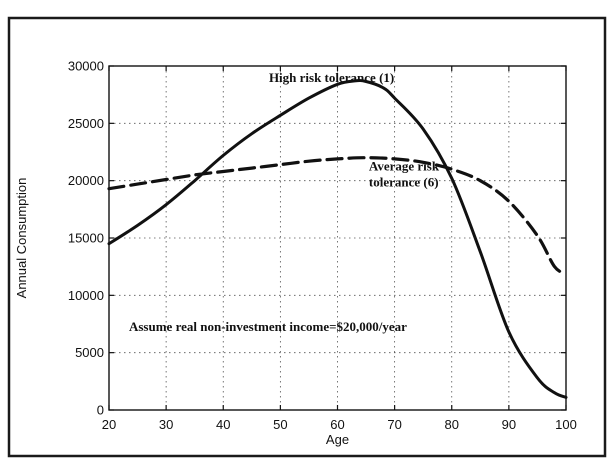  I want to click on y-axis-label: Annual Consumption, so click(21, 238).